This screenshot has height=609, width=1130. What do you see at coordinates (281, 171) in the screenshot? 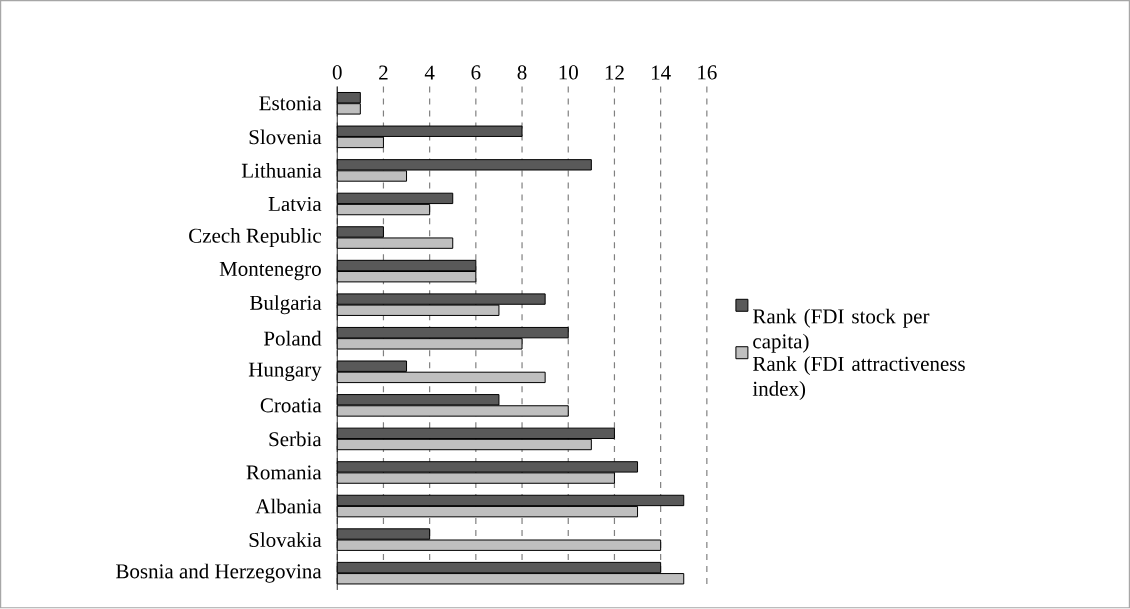
I see `y-tick-label: Lithuania` at bounding box center [281, 171].